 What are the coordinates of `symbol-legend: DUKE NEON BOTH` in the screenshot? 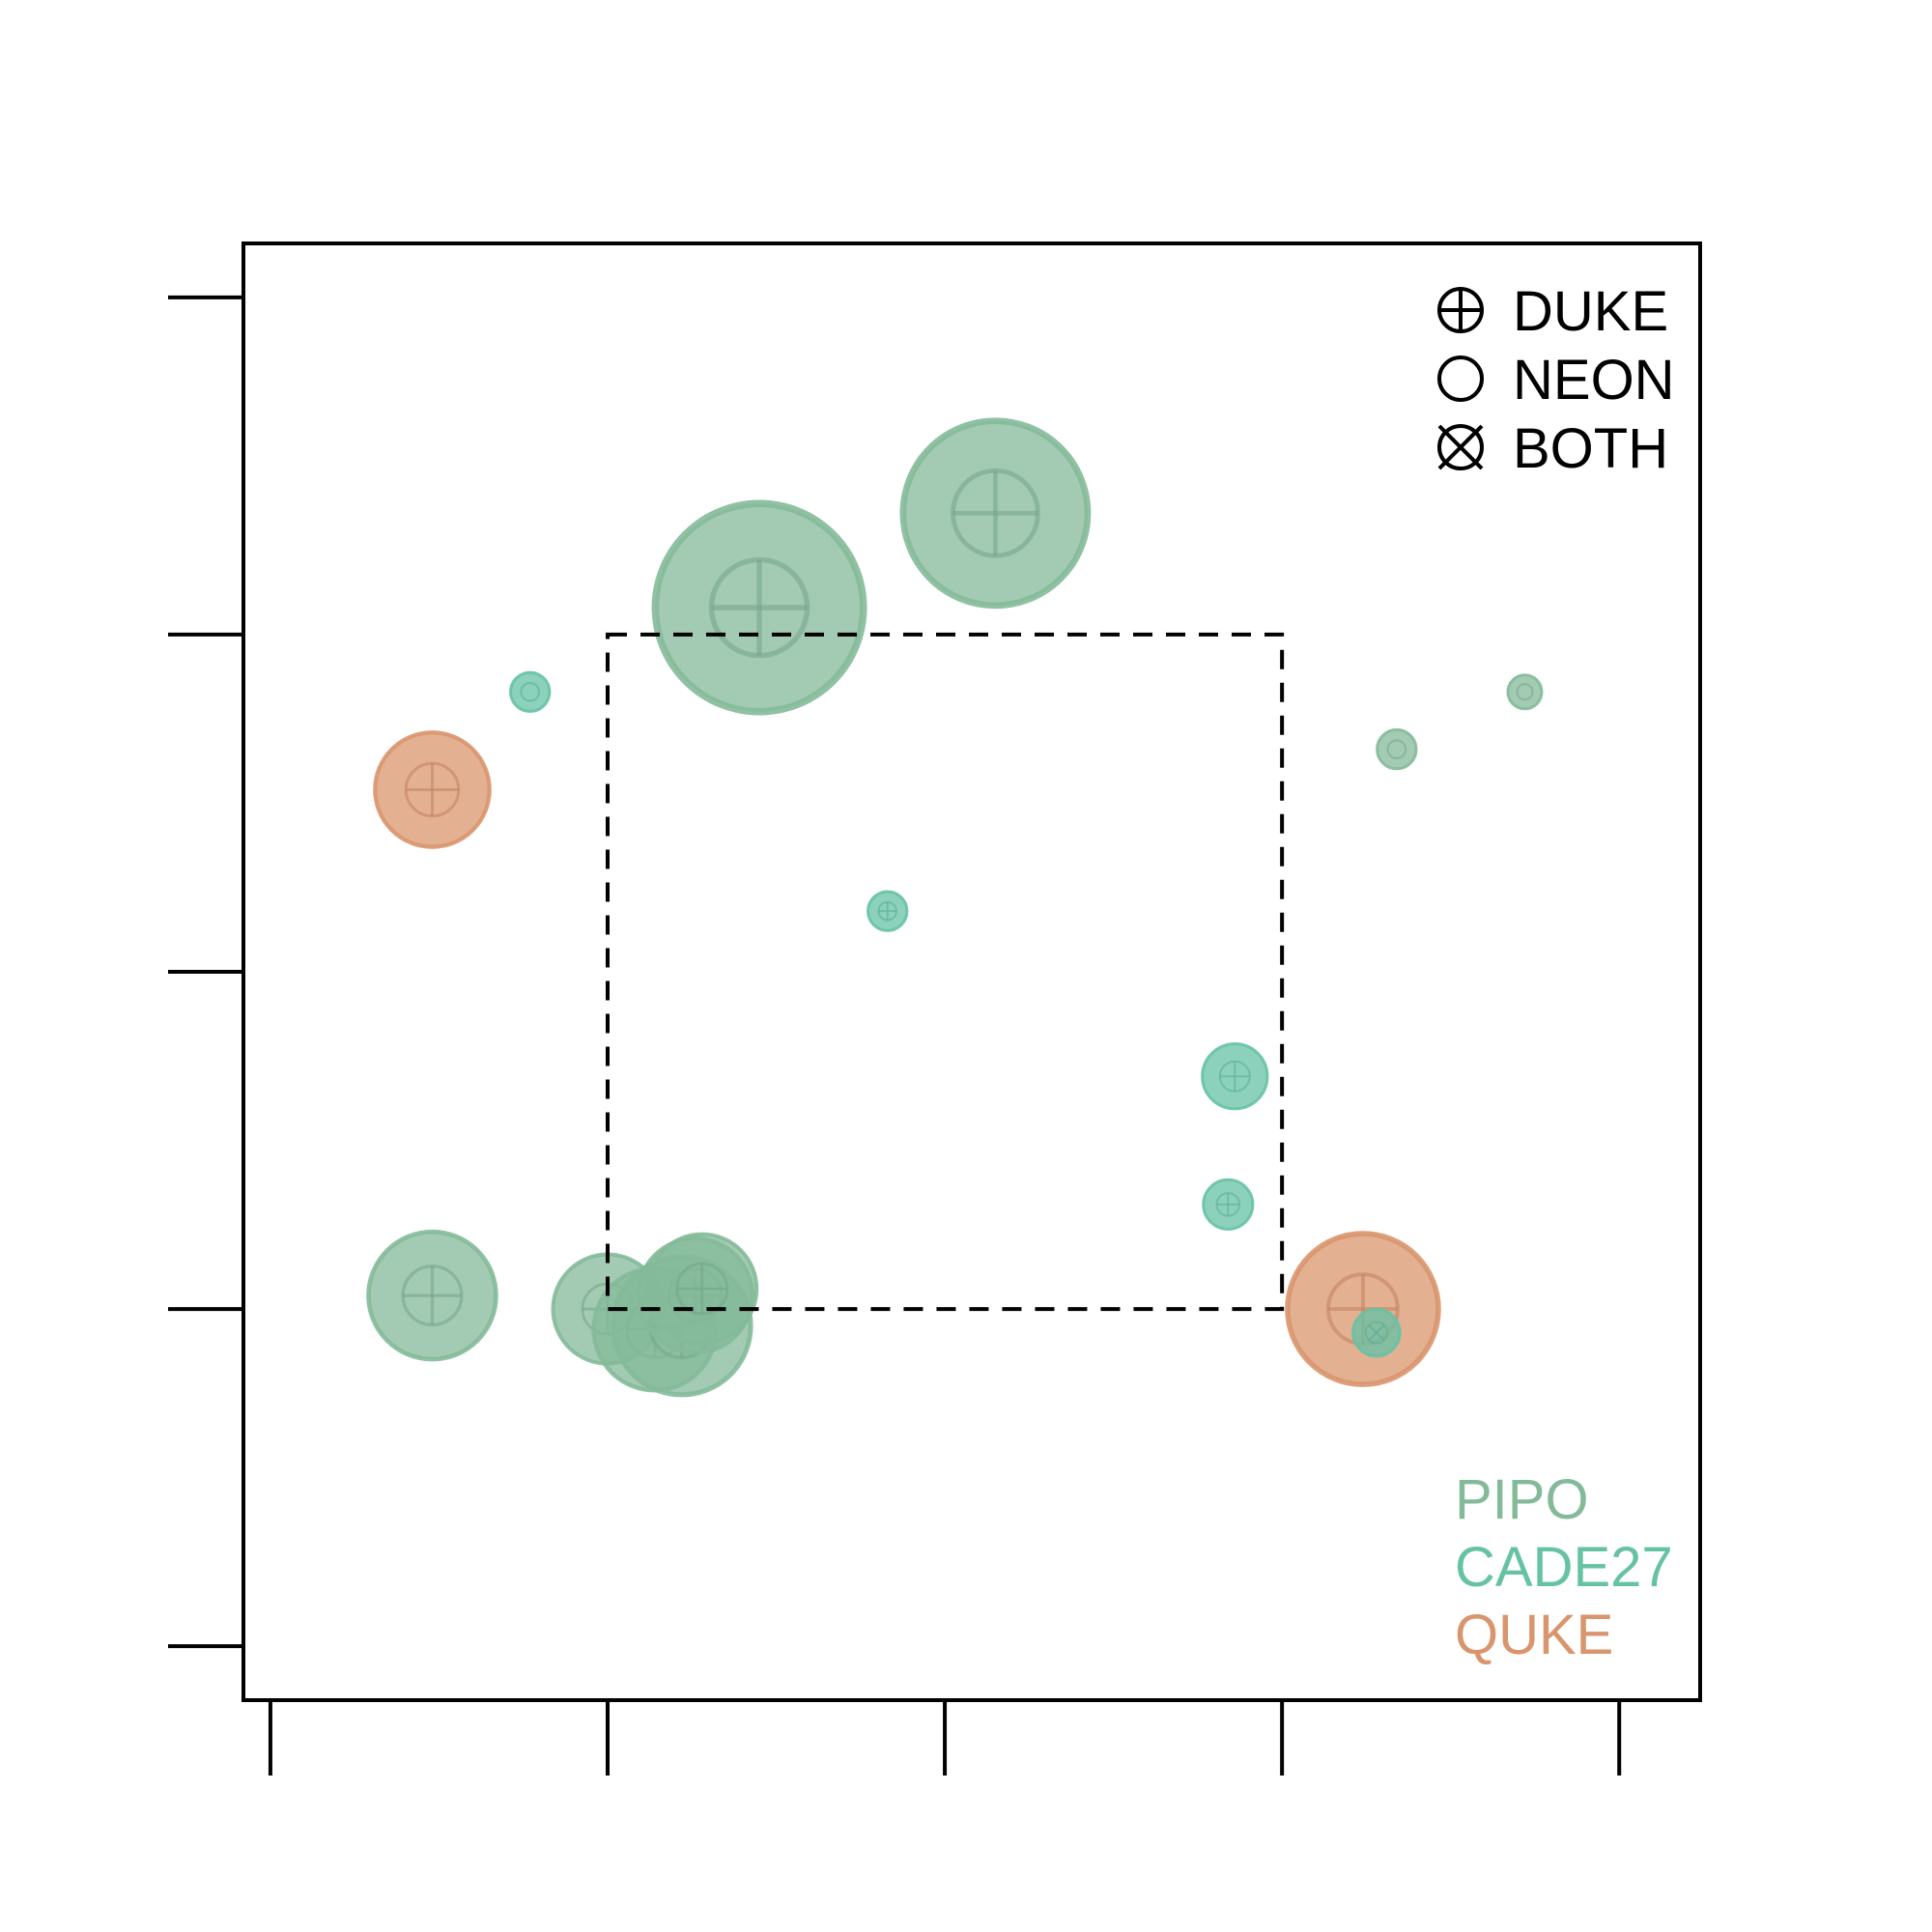 It's located at (1556, 380).